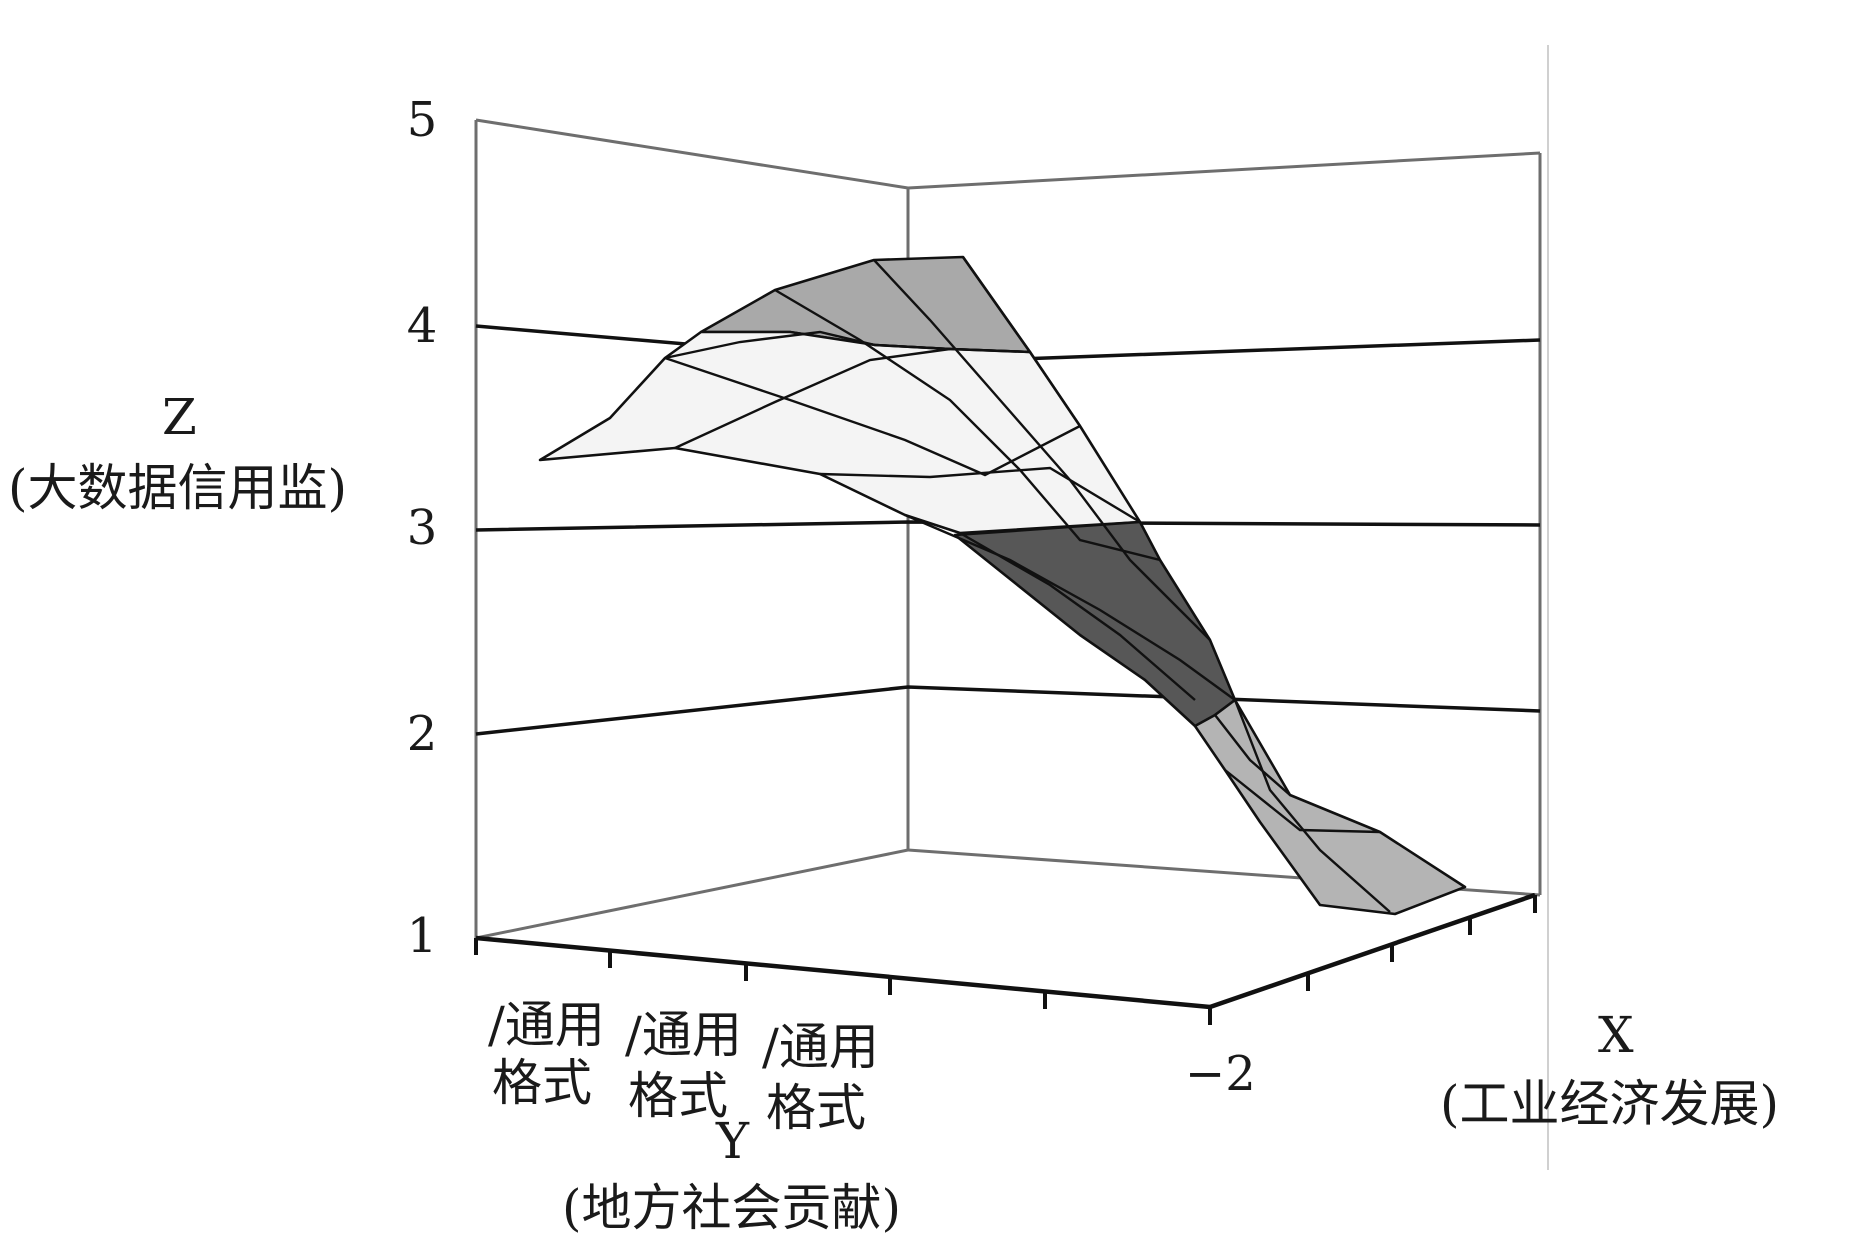  Describe the element at coordinates (178, 488) in the screenshot. I see `z-axis-label-line2: (大数据信用监)` at that location.